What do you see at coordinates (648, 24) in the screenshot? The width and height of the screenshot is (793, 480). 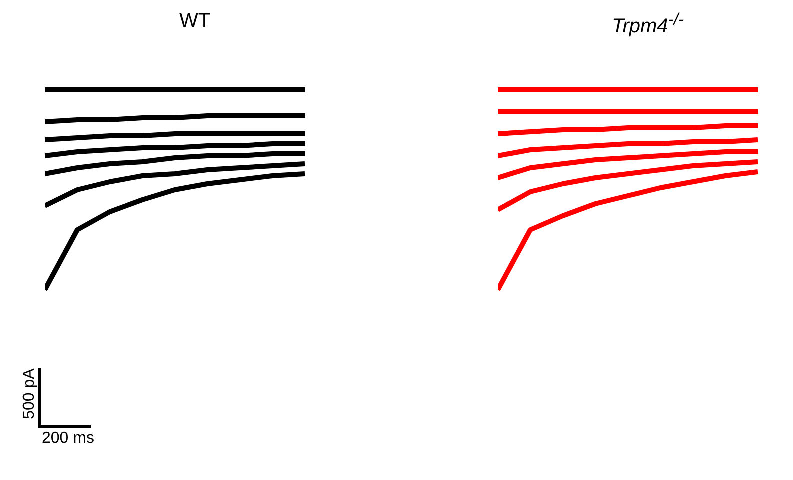 I see `chart-title: Trpm4$^{-/-}$` at bounding box center [648, 24].